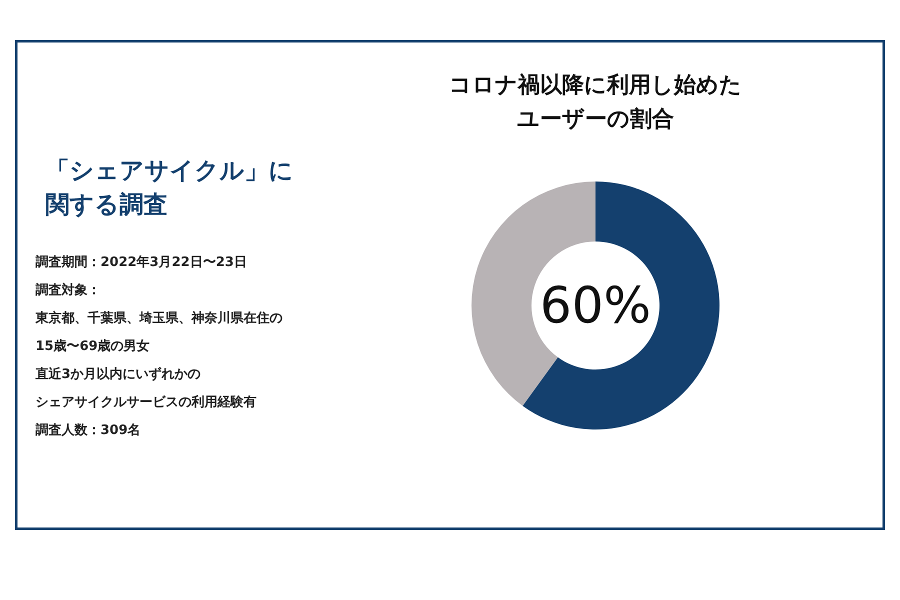 The image size is (900, 600). Describe the element at coordinates (170, 187) in the screenshot. I see `text: 「シェアサイクル」に関する調査` at that location.